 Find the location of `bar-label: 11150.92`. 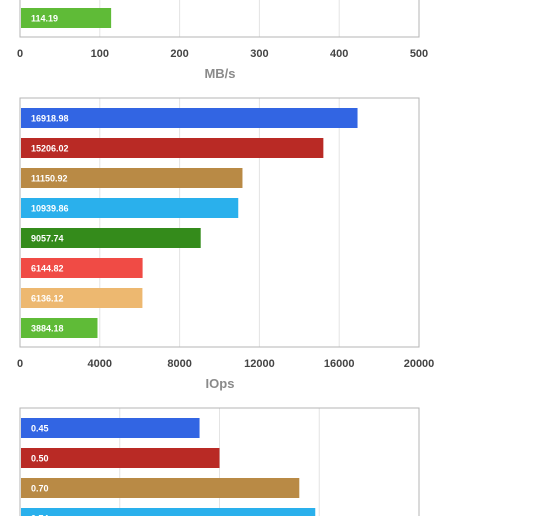

bar-label: 11150.92 is located at coordinates (49, 179).